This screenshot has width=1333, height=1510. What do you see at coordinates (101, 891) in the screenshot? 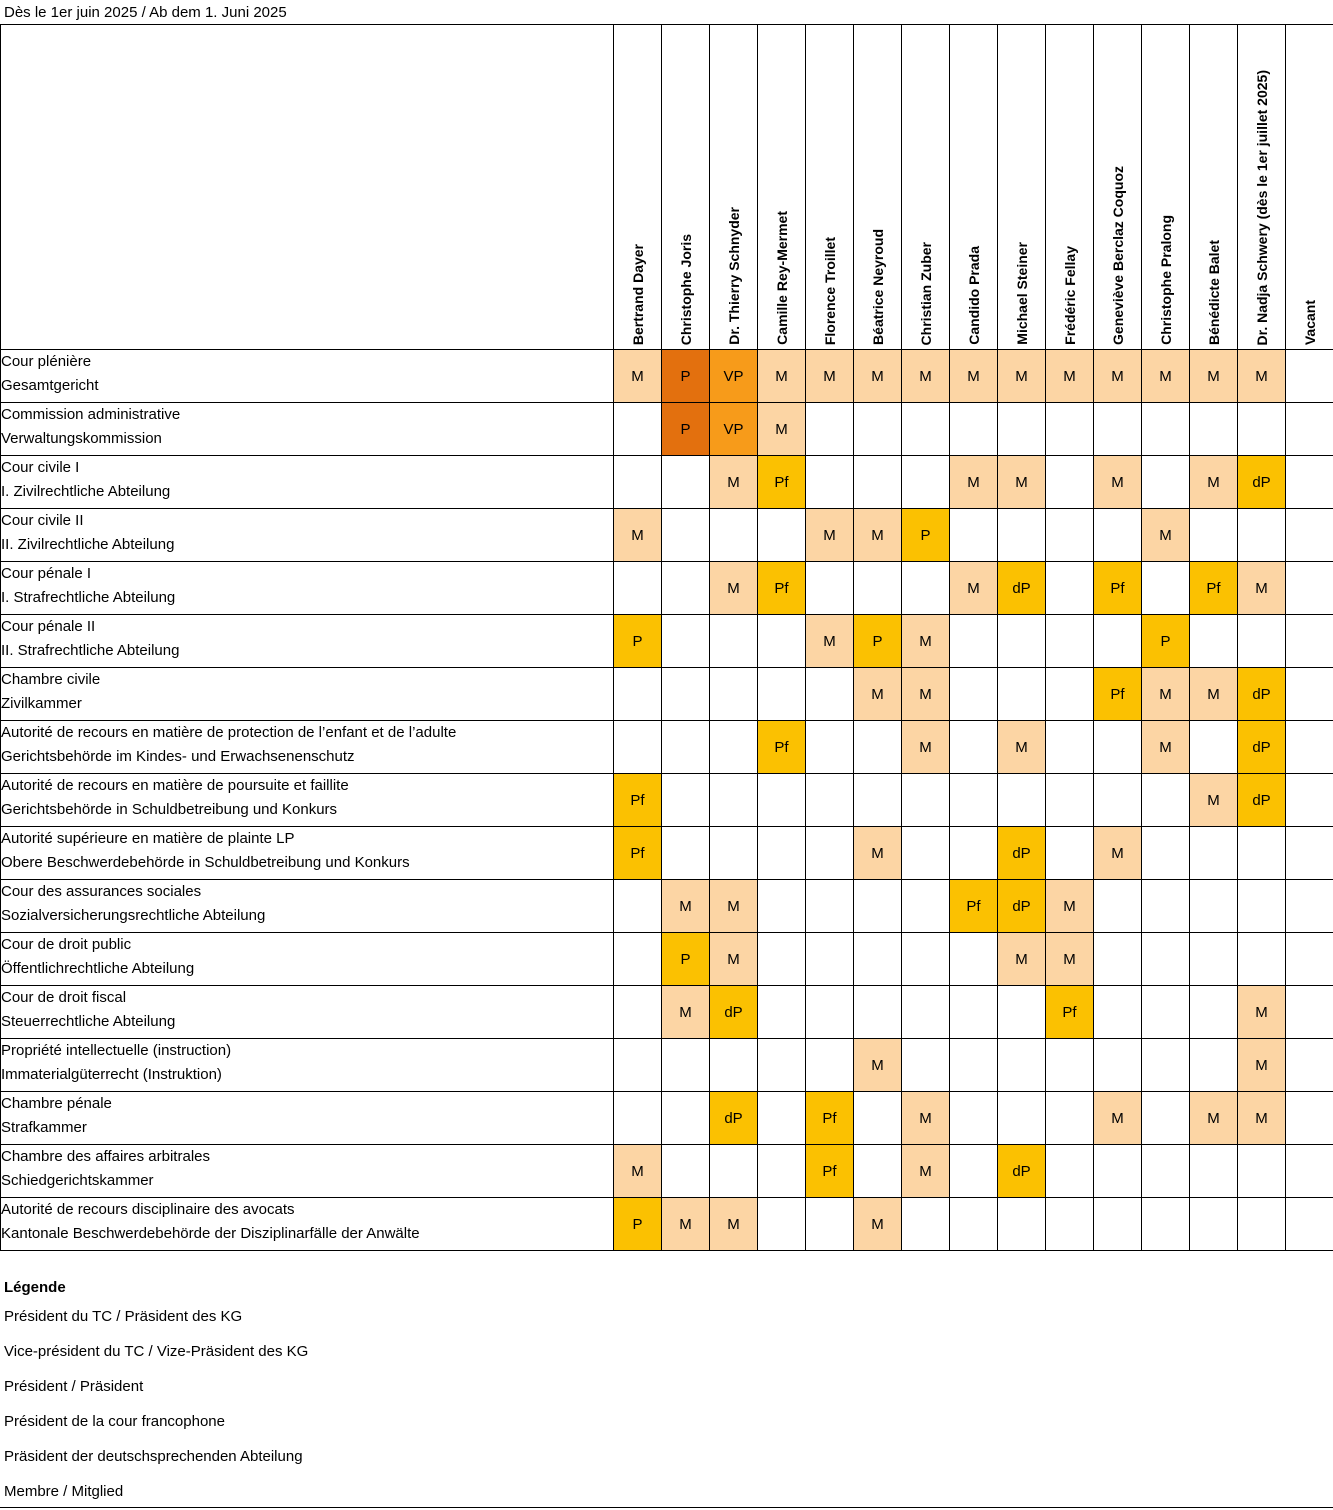
I see `court-name-fr: Cour des assurances sociales` at bounding box center [101, 891].